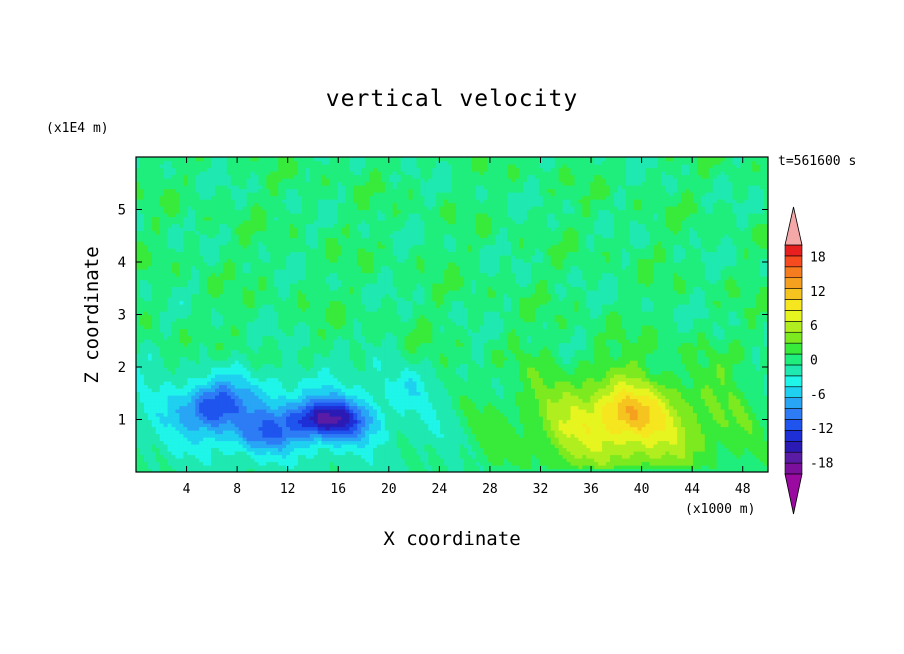 The width and height of the screenshot is (904, 654). What do you see at coordinates (793, 226) in the screenshot?
I see `colorbar-extend-high` at bounding box center [793, 226].